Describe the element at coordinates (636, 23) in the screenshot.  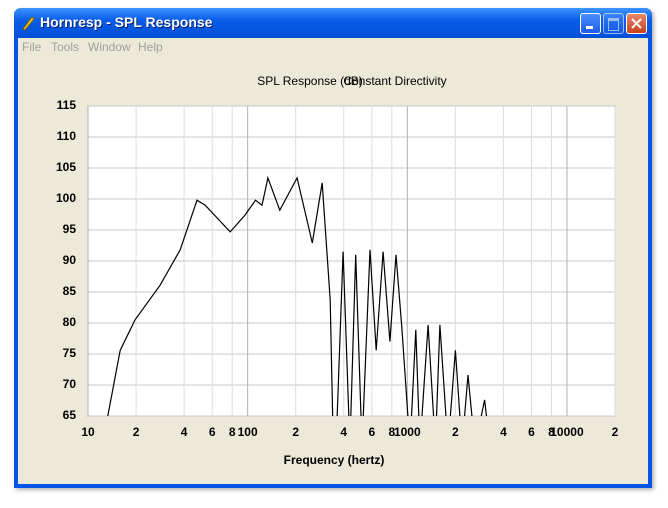
I see `close-button` at that location.